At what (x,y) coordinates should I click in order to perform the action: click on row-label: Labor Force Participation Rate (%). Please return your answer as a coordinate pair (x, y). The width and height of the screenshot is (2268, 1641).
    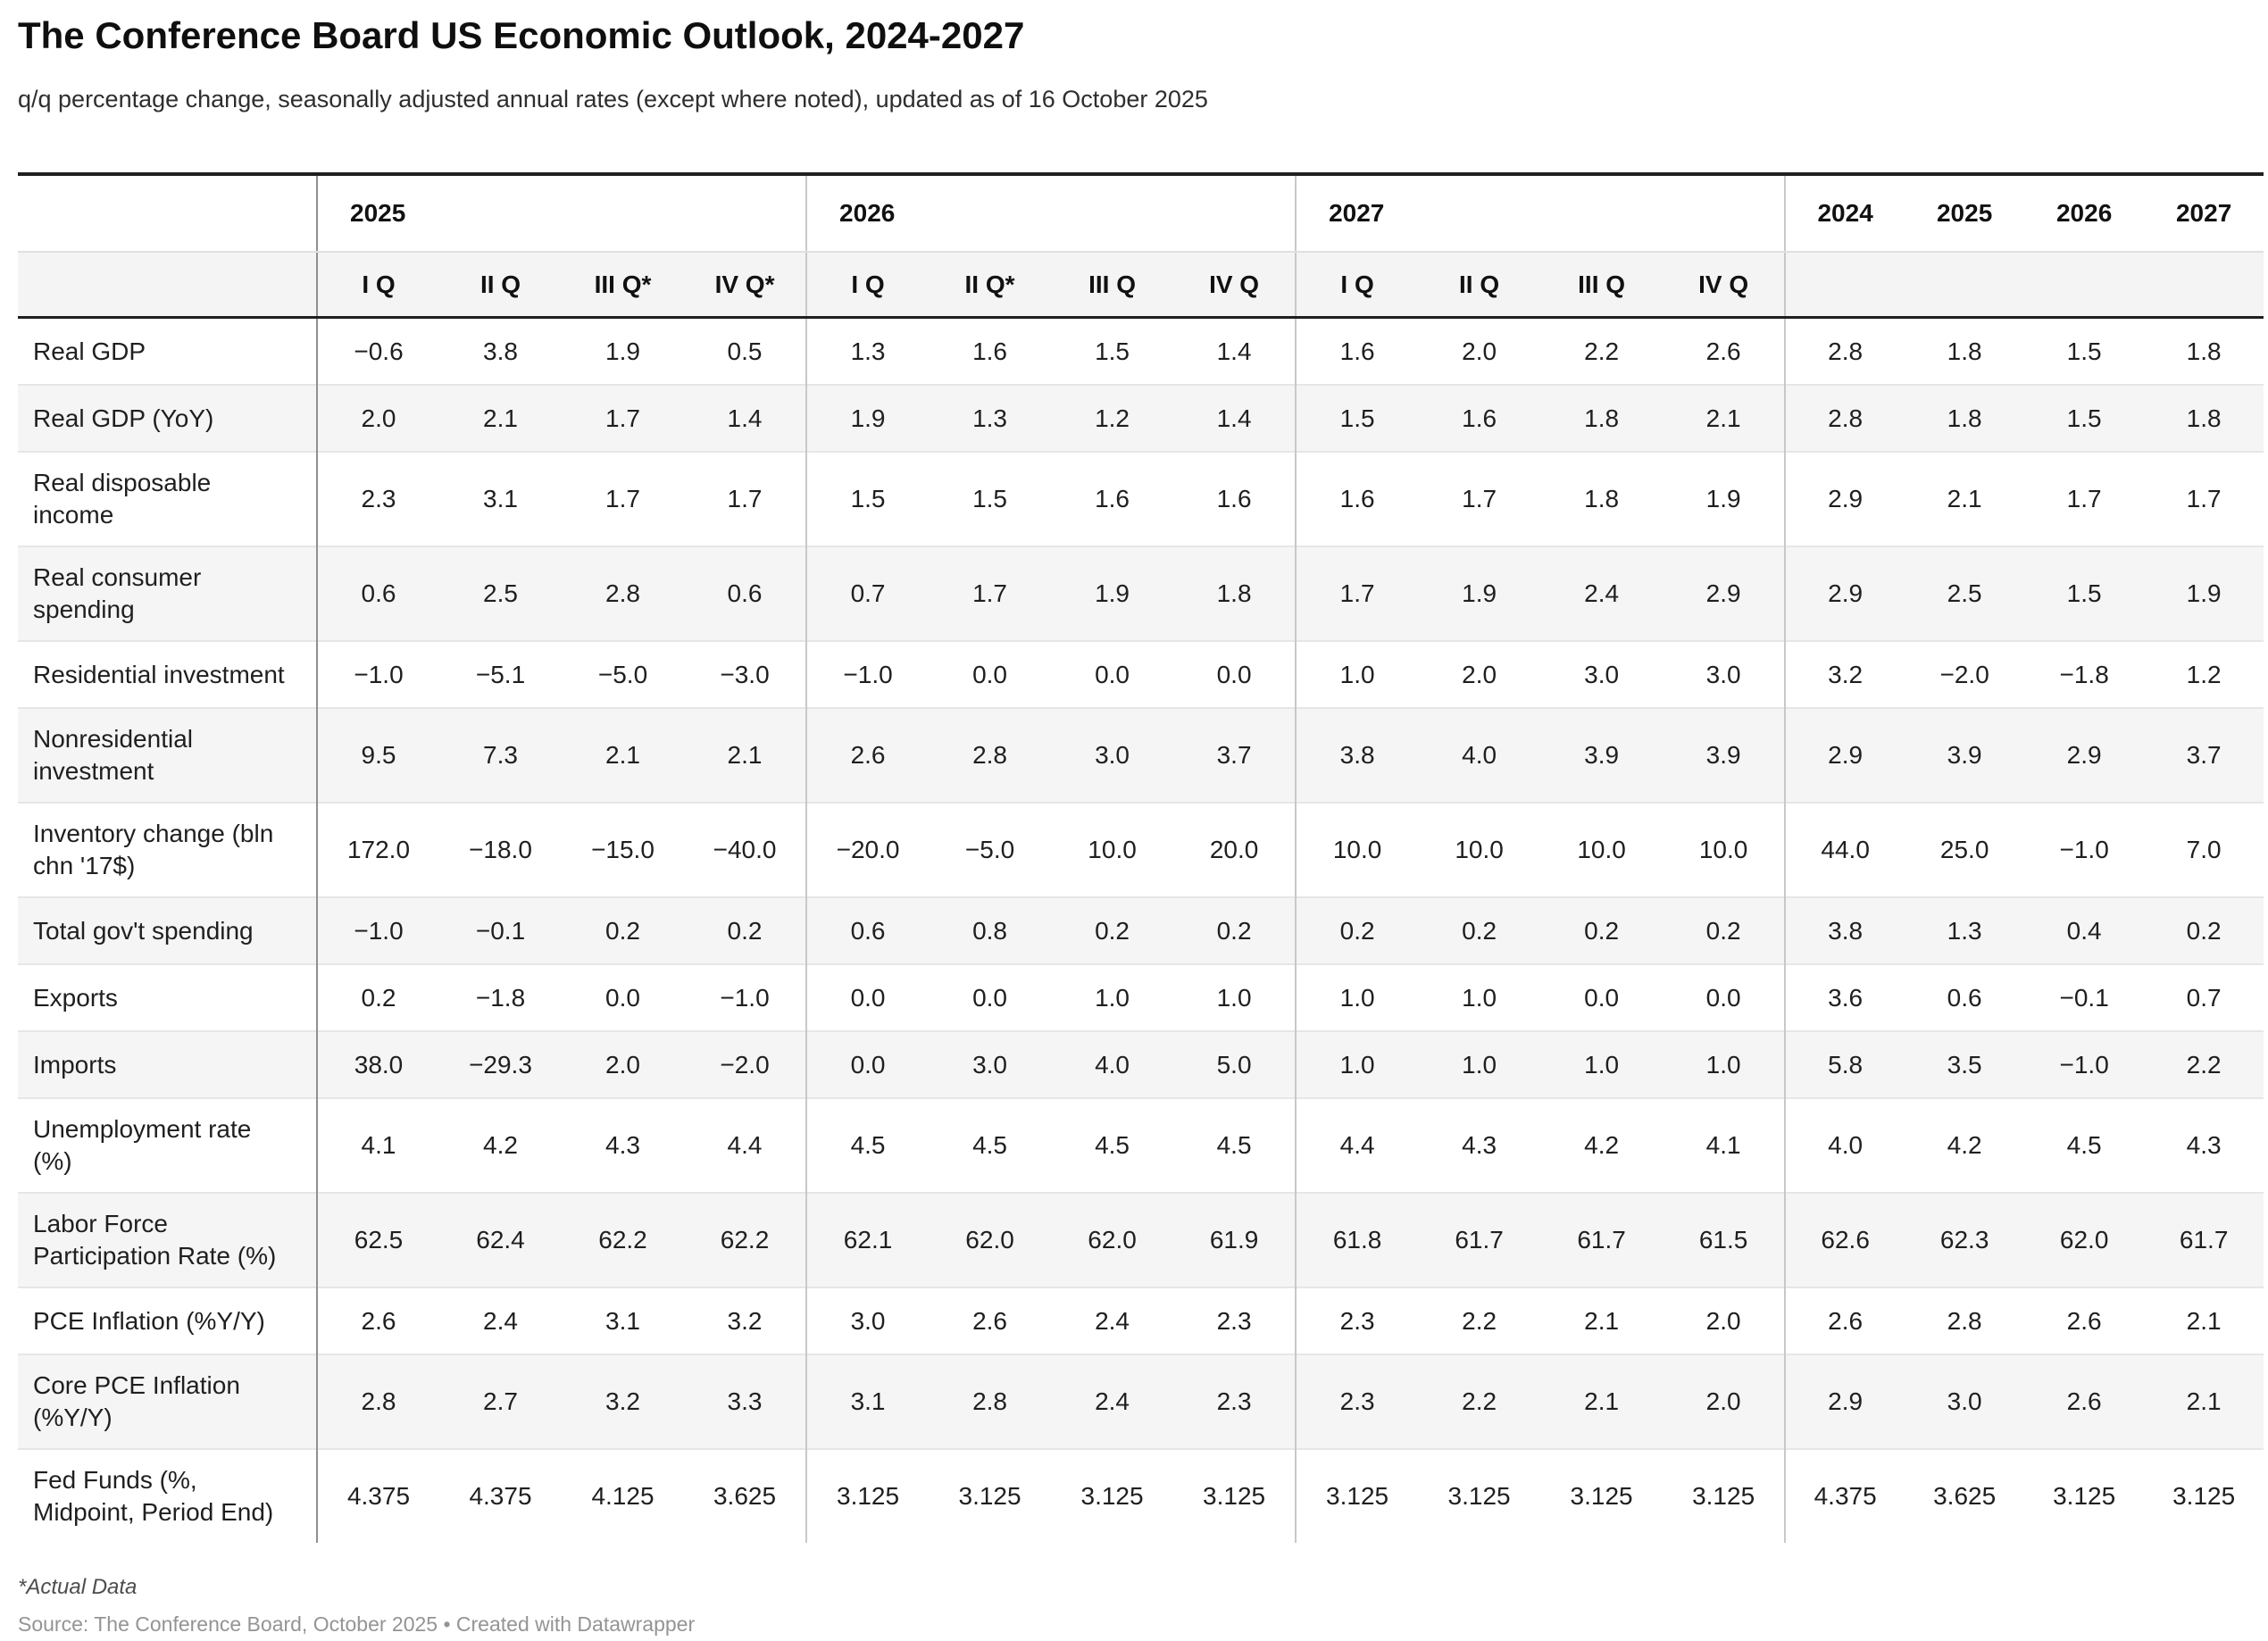
    Looking at the image, I should click on (167, 1240).